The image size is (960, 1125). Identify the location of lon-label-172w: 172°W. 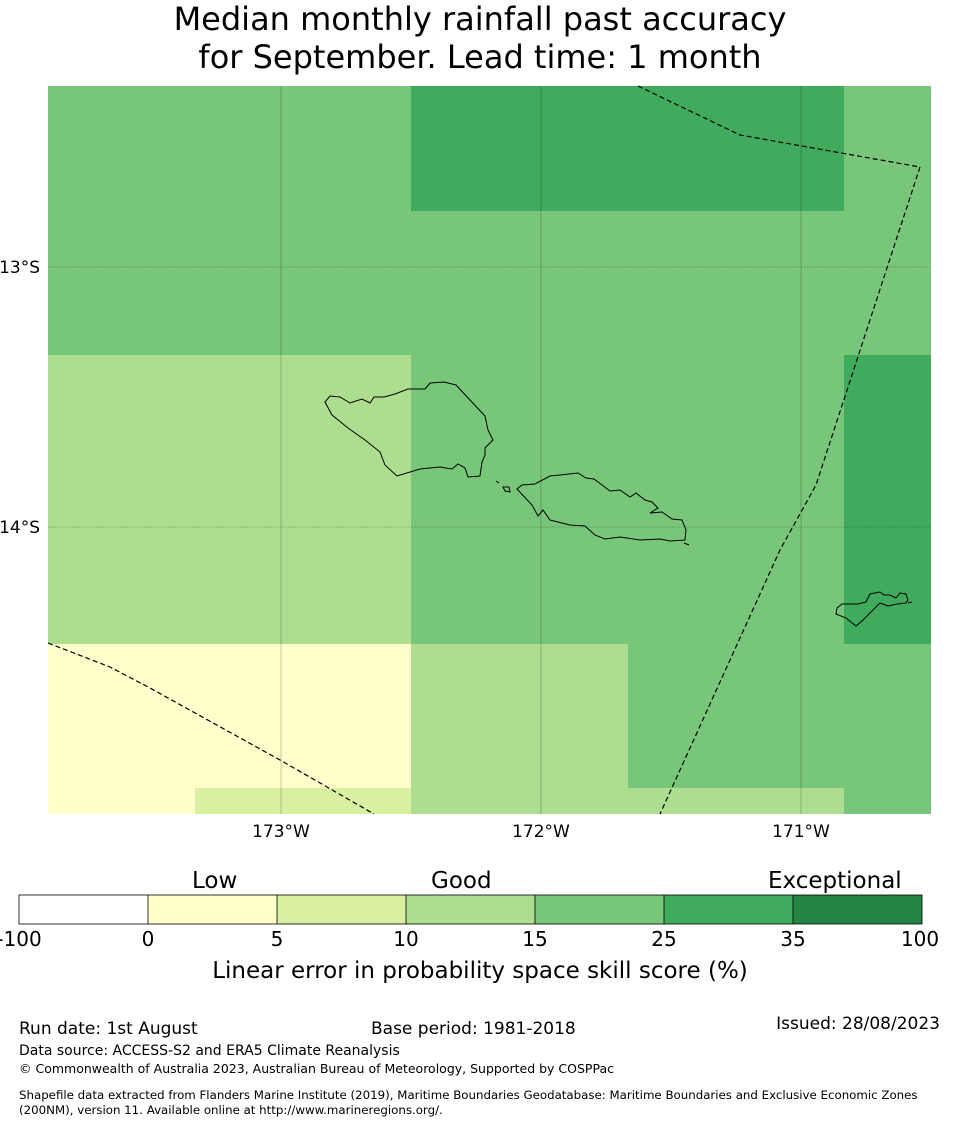
(541, 832).